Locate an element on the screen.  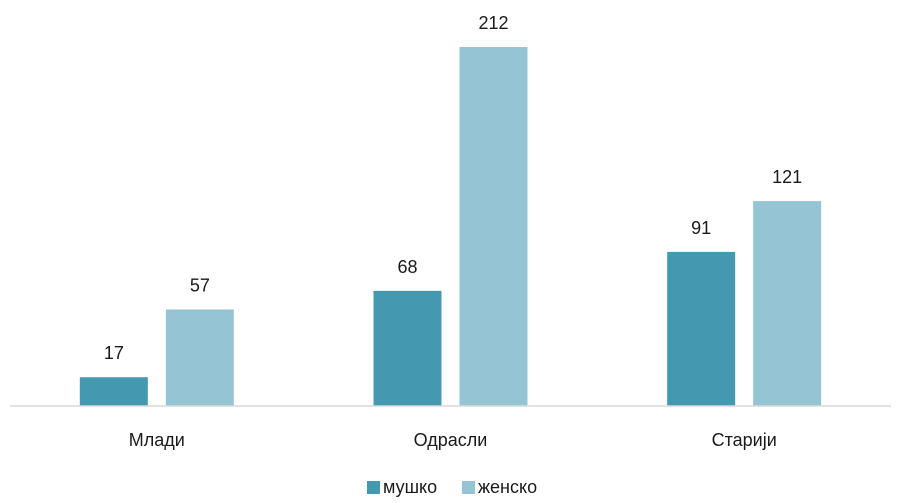
category-labels-group: Млади Одрасли Старији is located at coordinates (453, 440).